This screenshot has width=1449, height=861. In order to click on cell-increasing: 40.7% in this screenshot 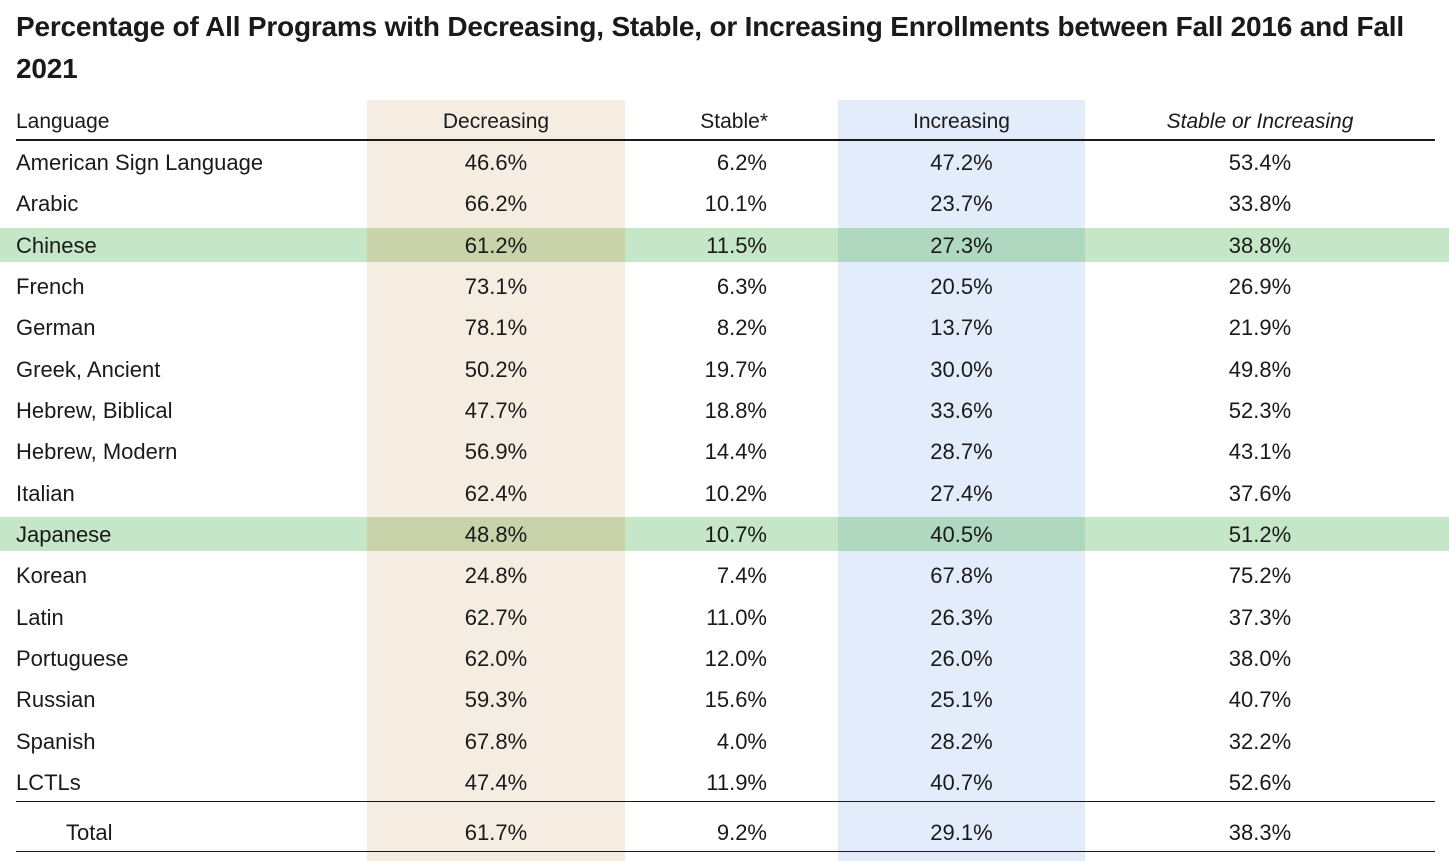, I will do `click(961, 782)`.